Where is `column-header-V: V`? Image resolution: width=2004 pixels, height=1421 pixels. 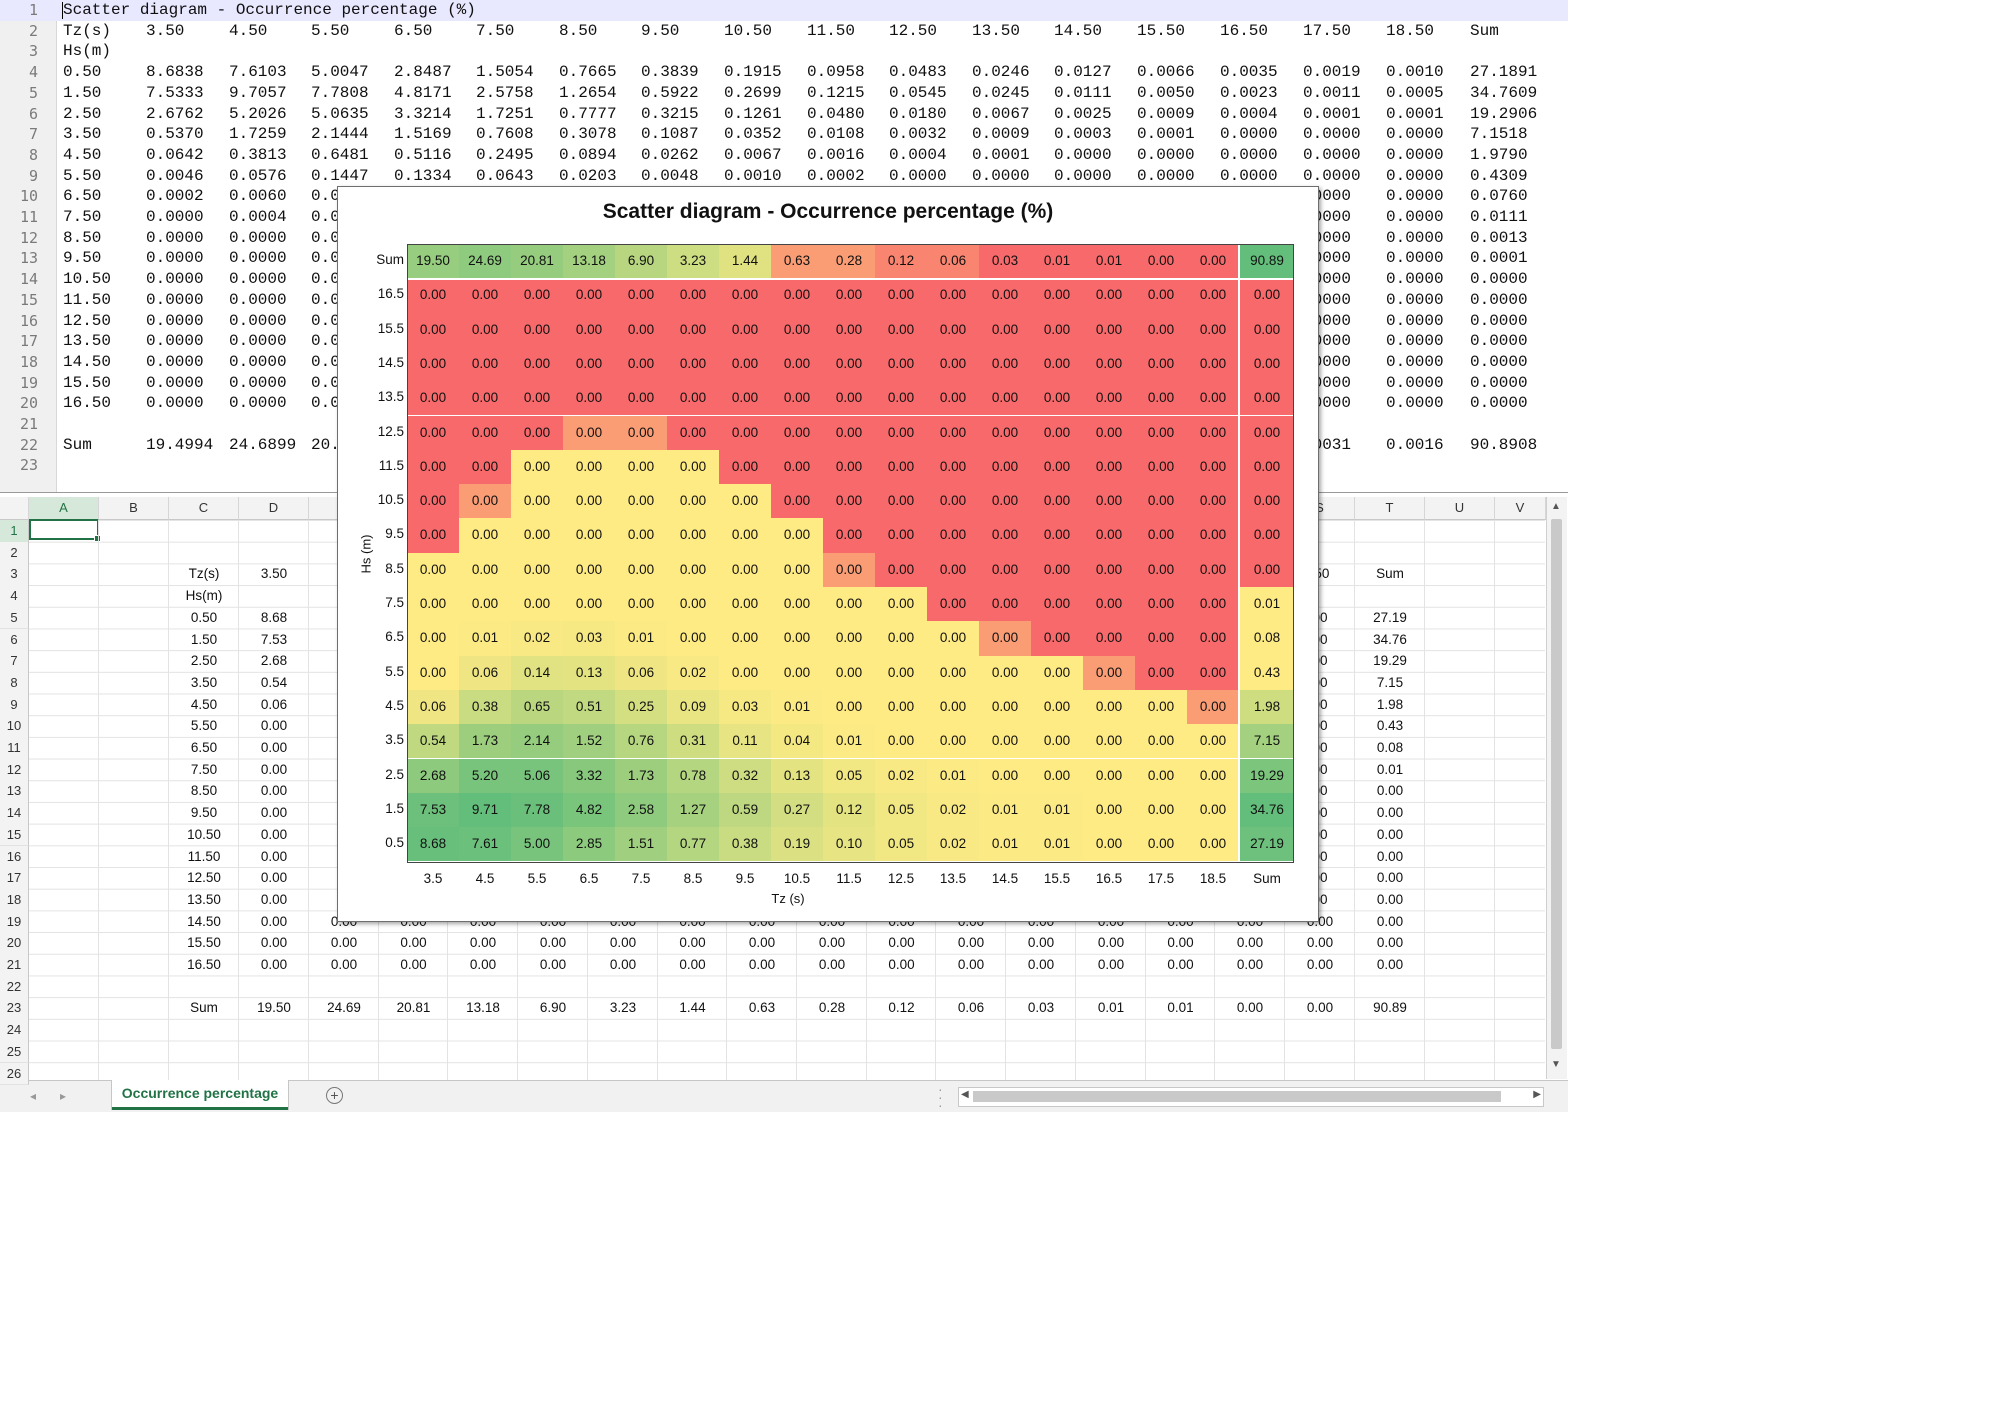
column-header-V: V is located at coordinates (1520, 508).